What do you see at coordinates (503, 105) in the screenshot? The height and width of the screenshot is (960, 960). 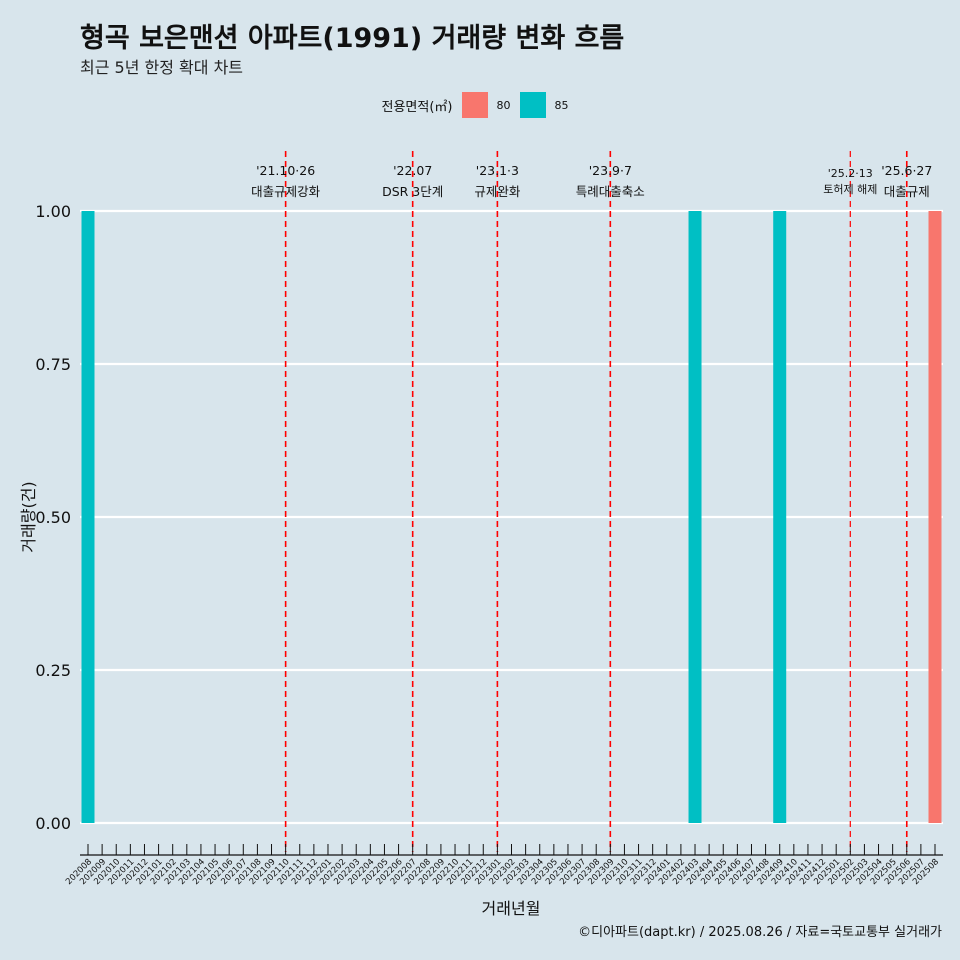 I see `legend-label-80: 80` at bounding box center [503, 105].